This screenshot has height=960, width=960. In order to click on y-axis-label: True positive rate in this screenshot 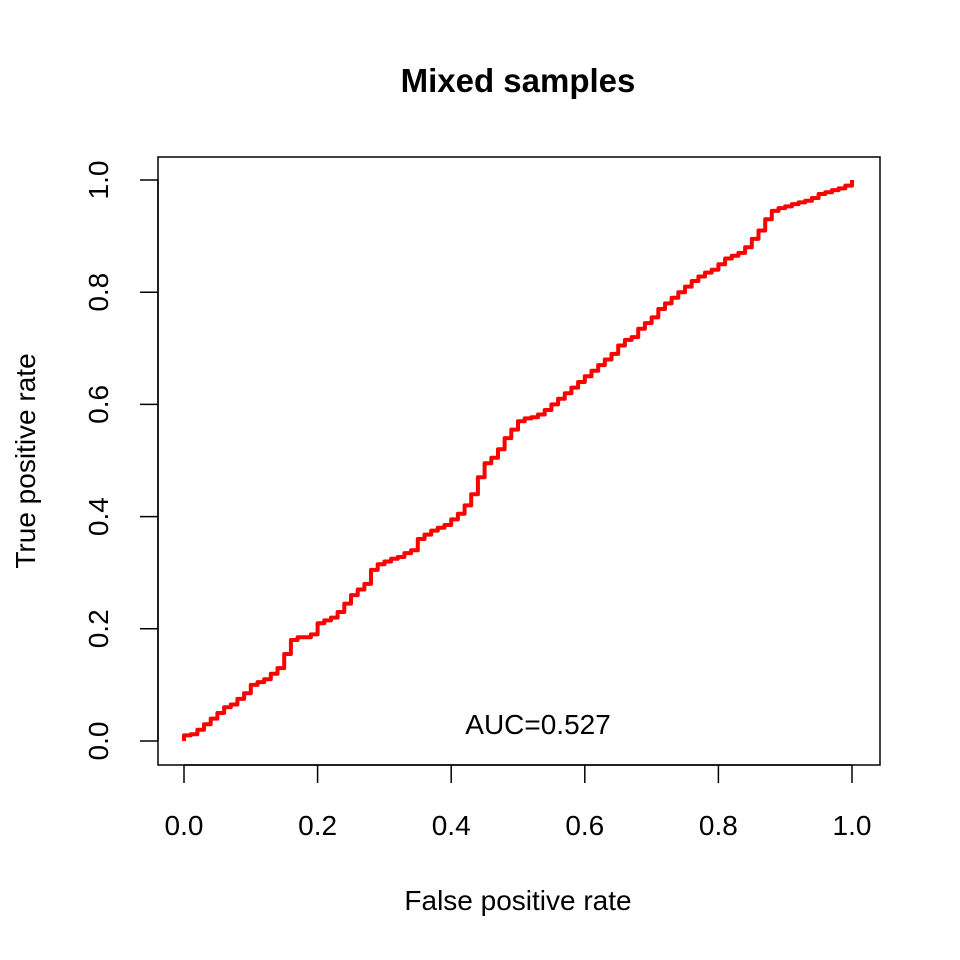, I will do `click(25, 460)`.